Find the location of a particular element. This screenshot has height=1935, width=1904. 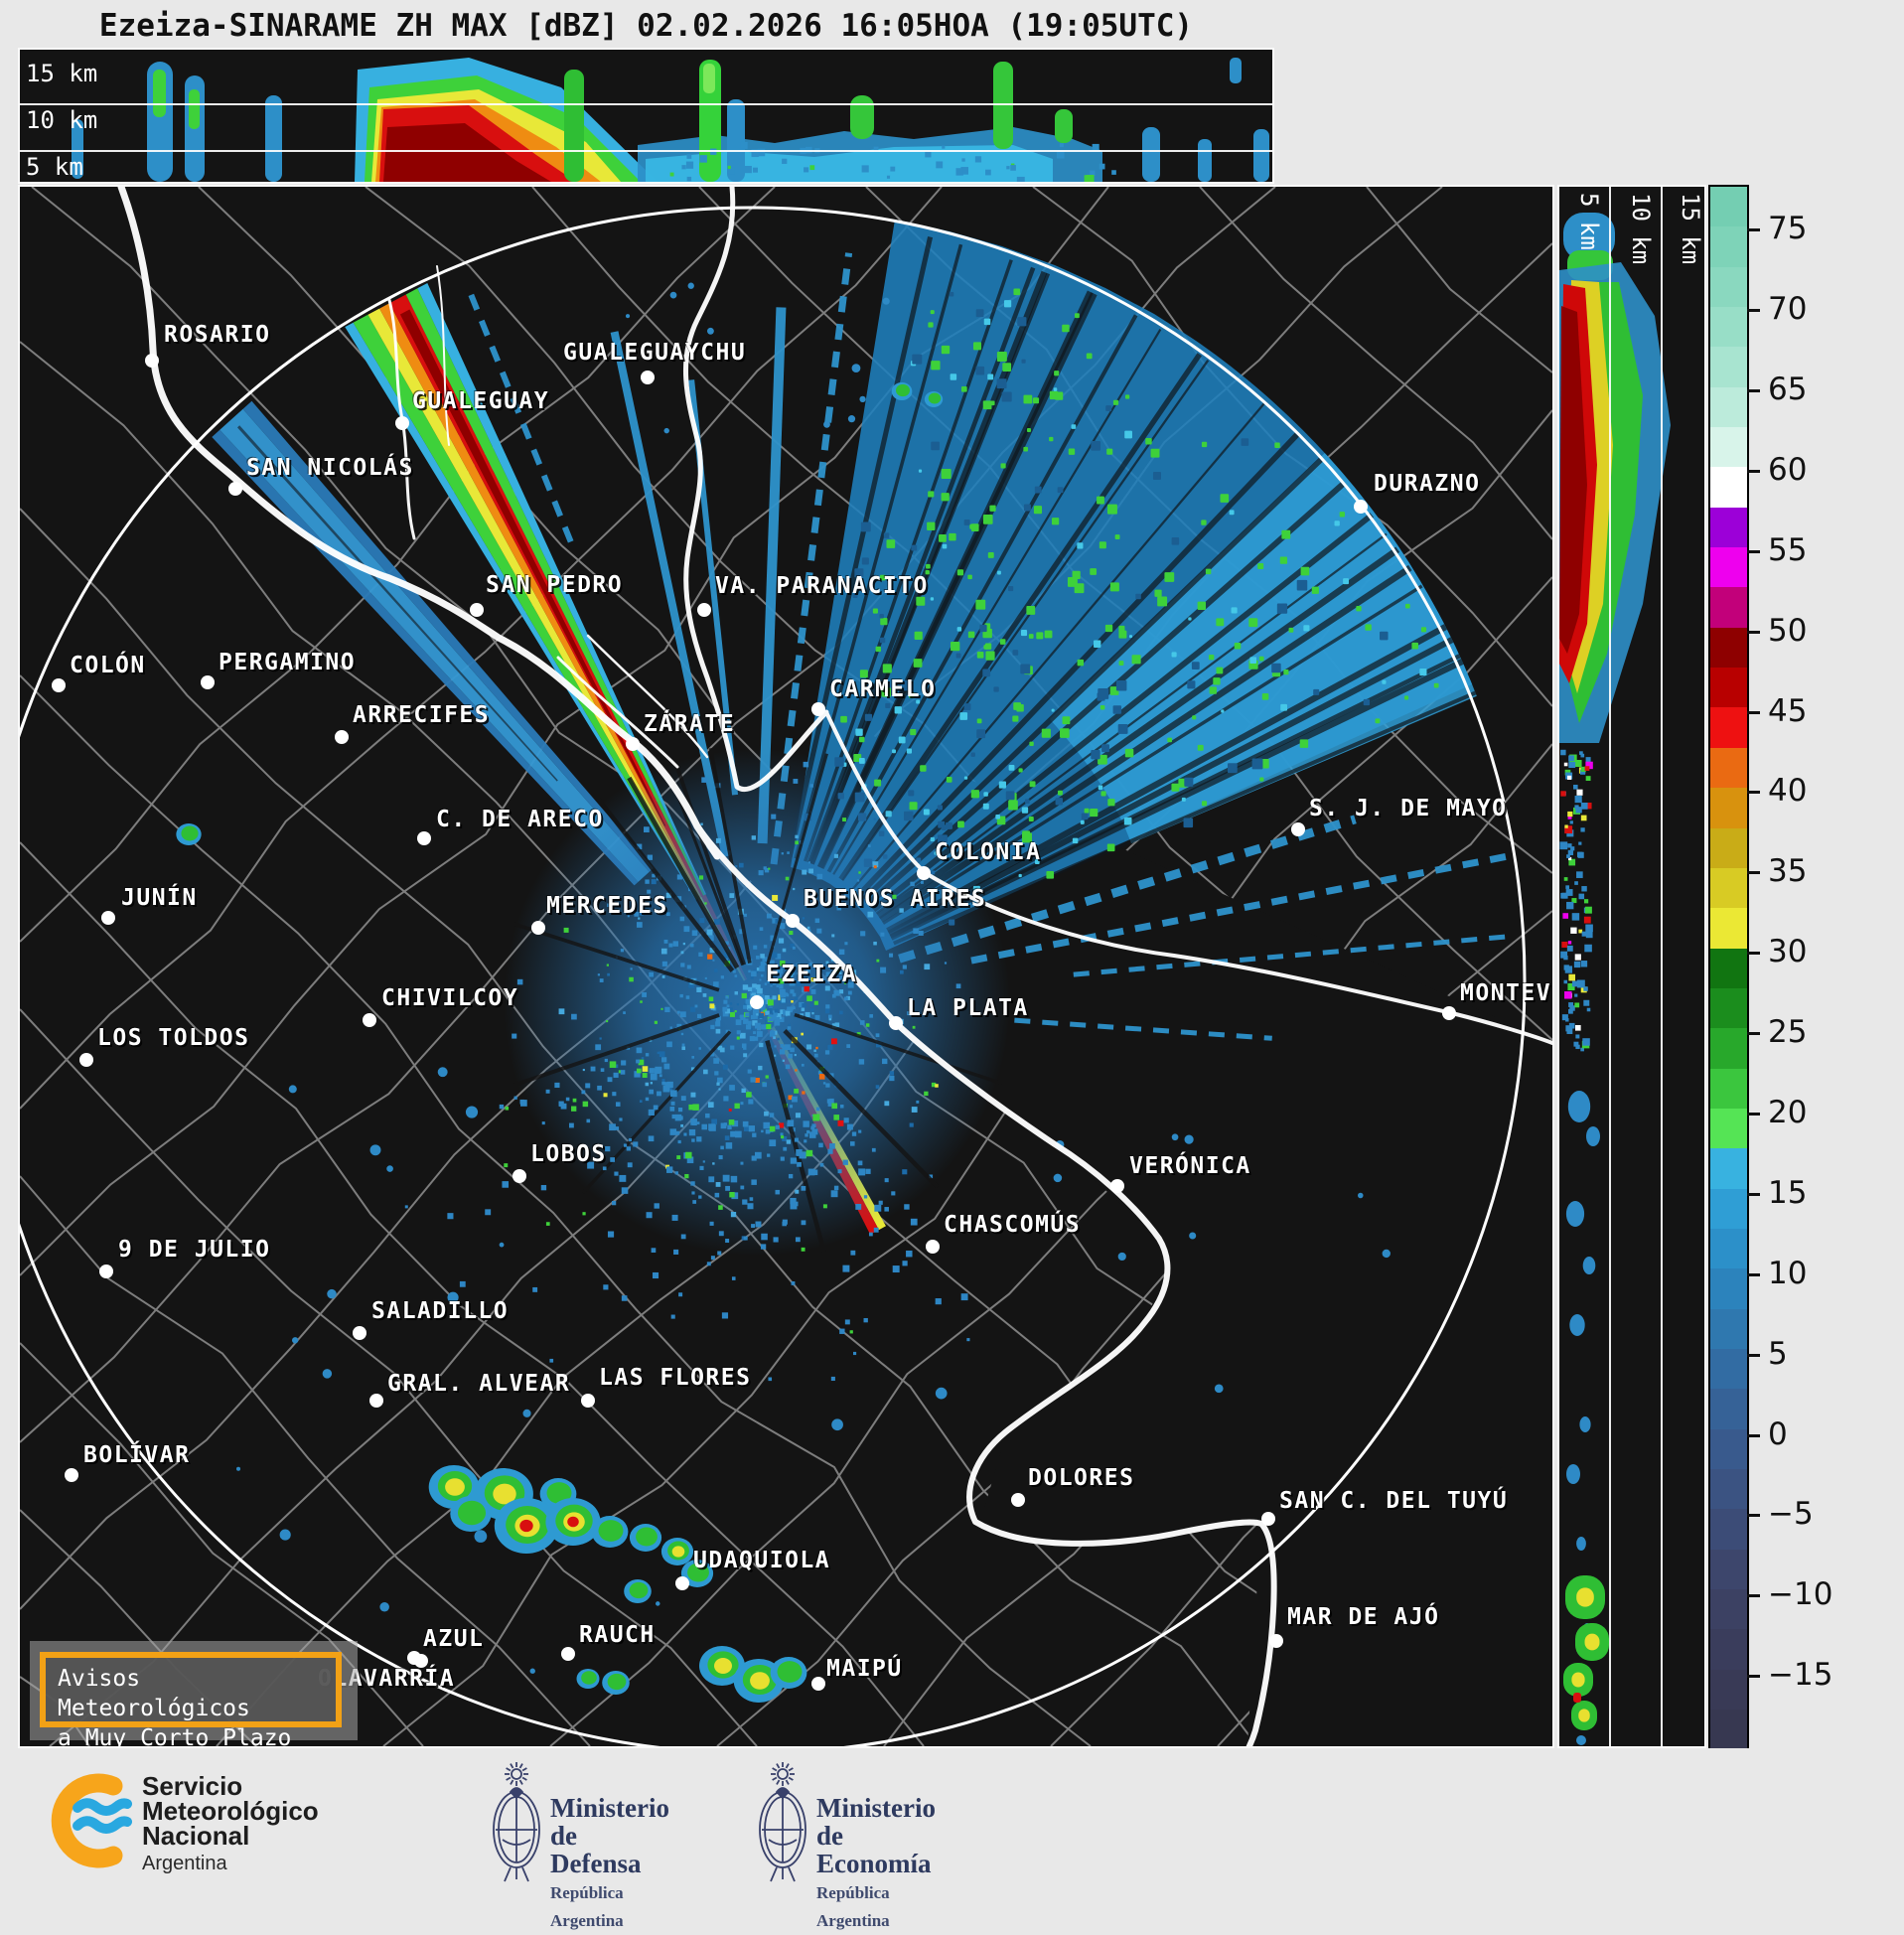

city-label: S. J. DE MAYO is located at coordinates (1408, 808).